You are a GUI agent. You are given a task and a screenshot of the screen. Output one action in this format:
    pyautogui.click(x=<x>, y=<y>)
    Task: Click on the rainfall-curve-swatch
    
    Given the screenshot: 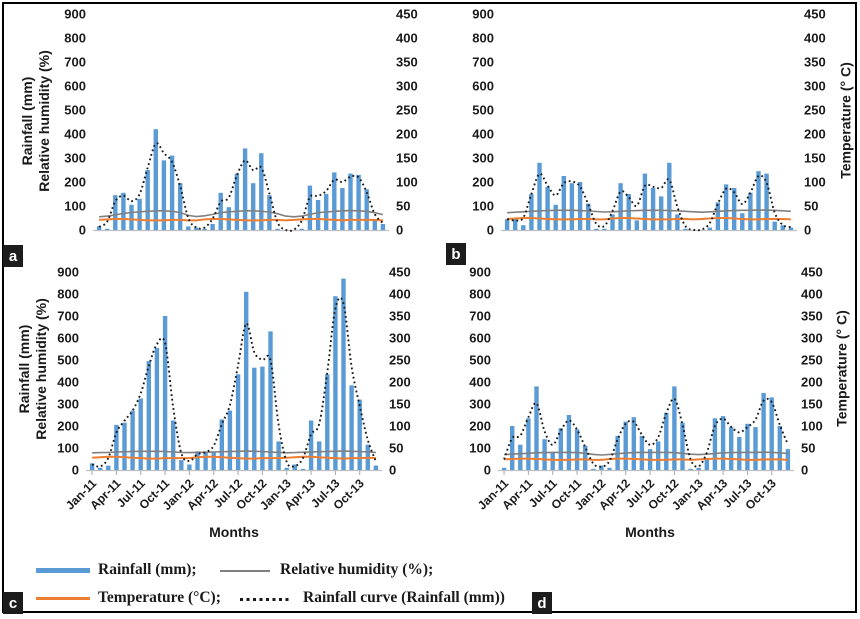 What is the action you would take?
    pyautogui.click(x=266, y=599)
    